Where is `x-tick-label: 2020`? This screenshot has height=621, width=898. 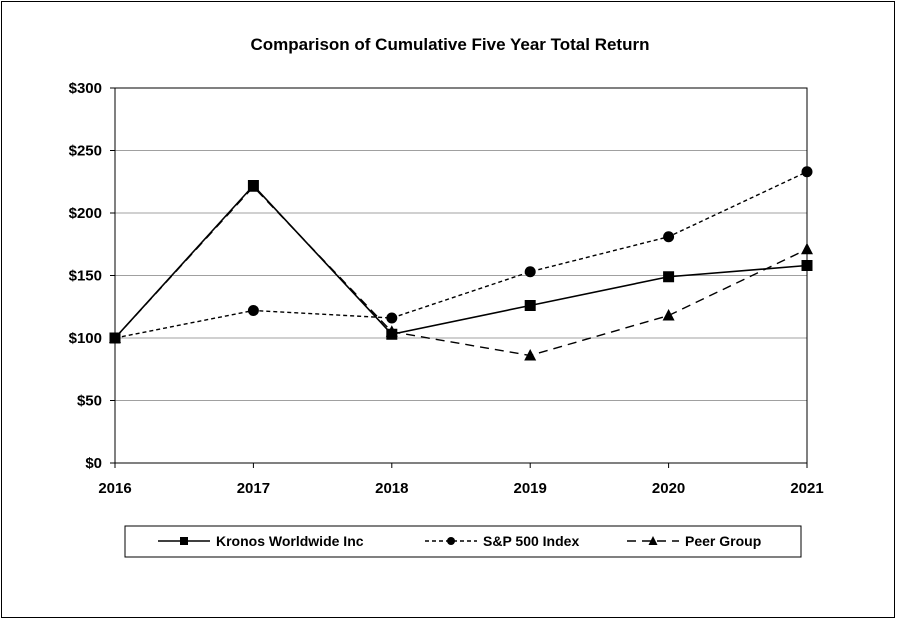
x-tick-label: 2020 is located at coordinates (668, 488).